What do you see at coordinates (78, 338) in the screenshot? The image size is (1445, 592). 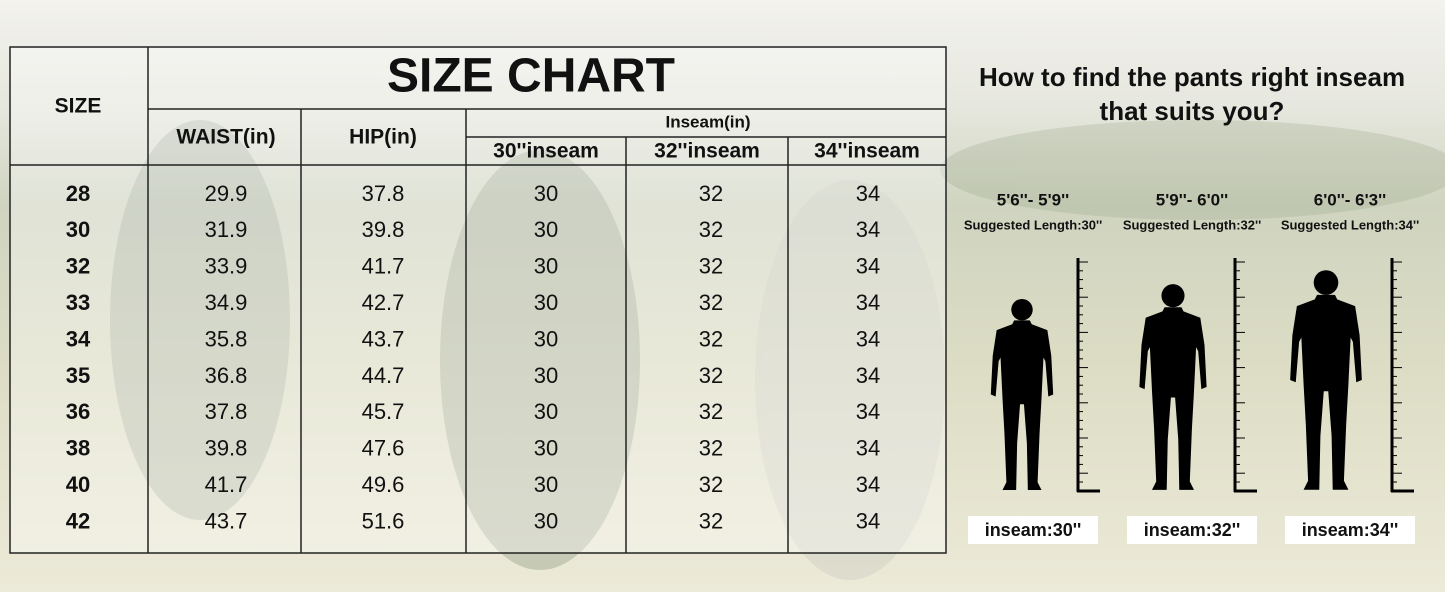 I see `size-cell: 34` at bounding box center [78, 338].